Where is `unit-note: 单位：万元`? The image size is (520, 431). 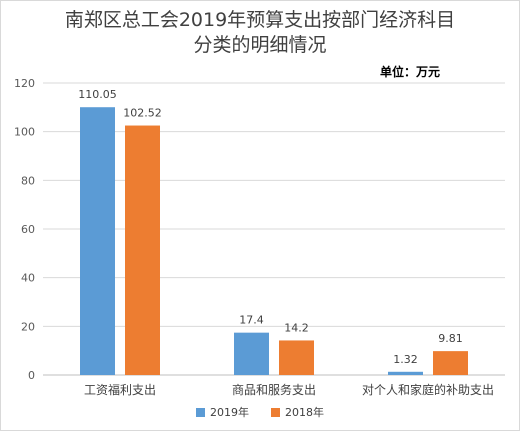 unit-note: 单位：万元 is located at coordinates (410, 72).